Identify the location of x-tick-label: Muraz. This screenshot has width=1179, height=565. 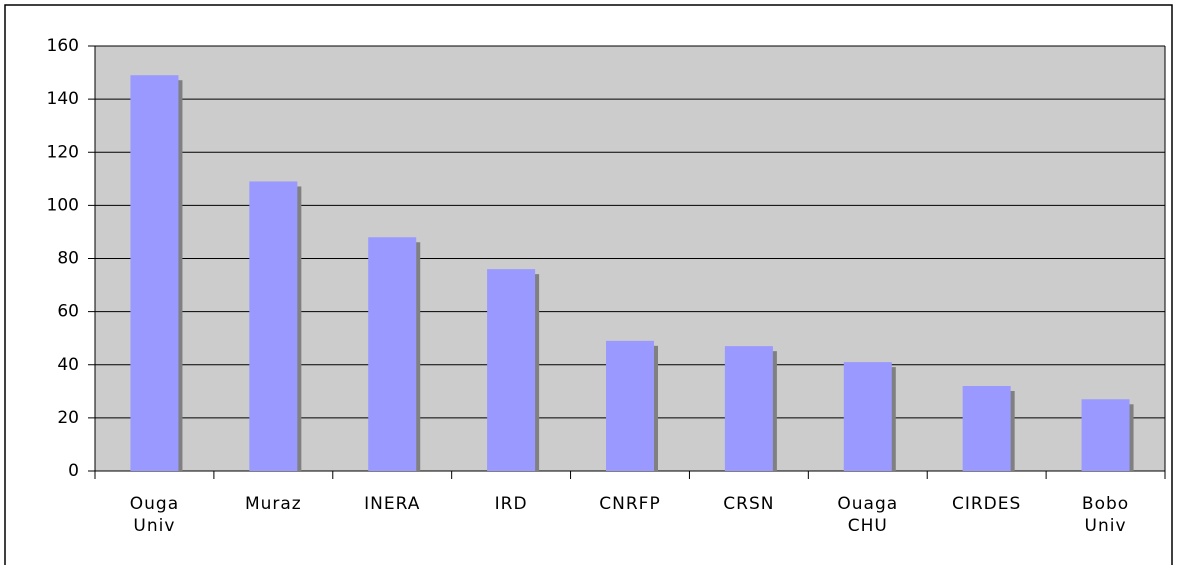
(273, 504).